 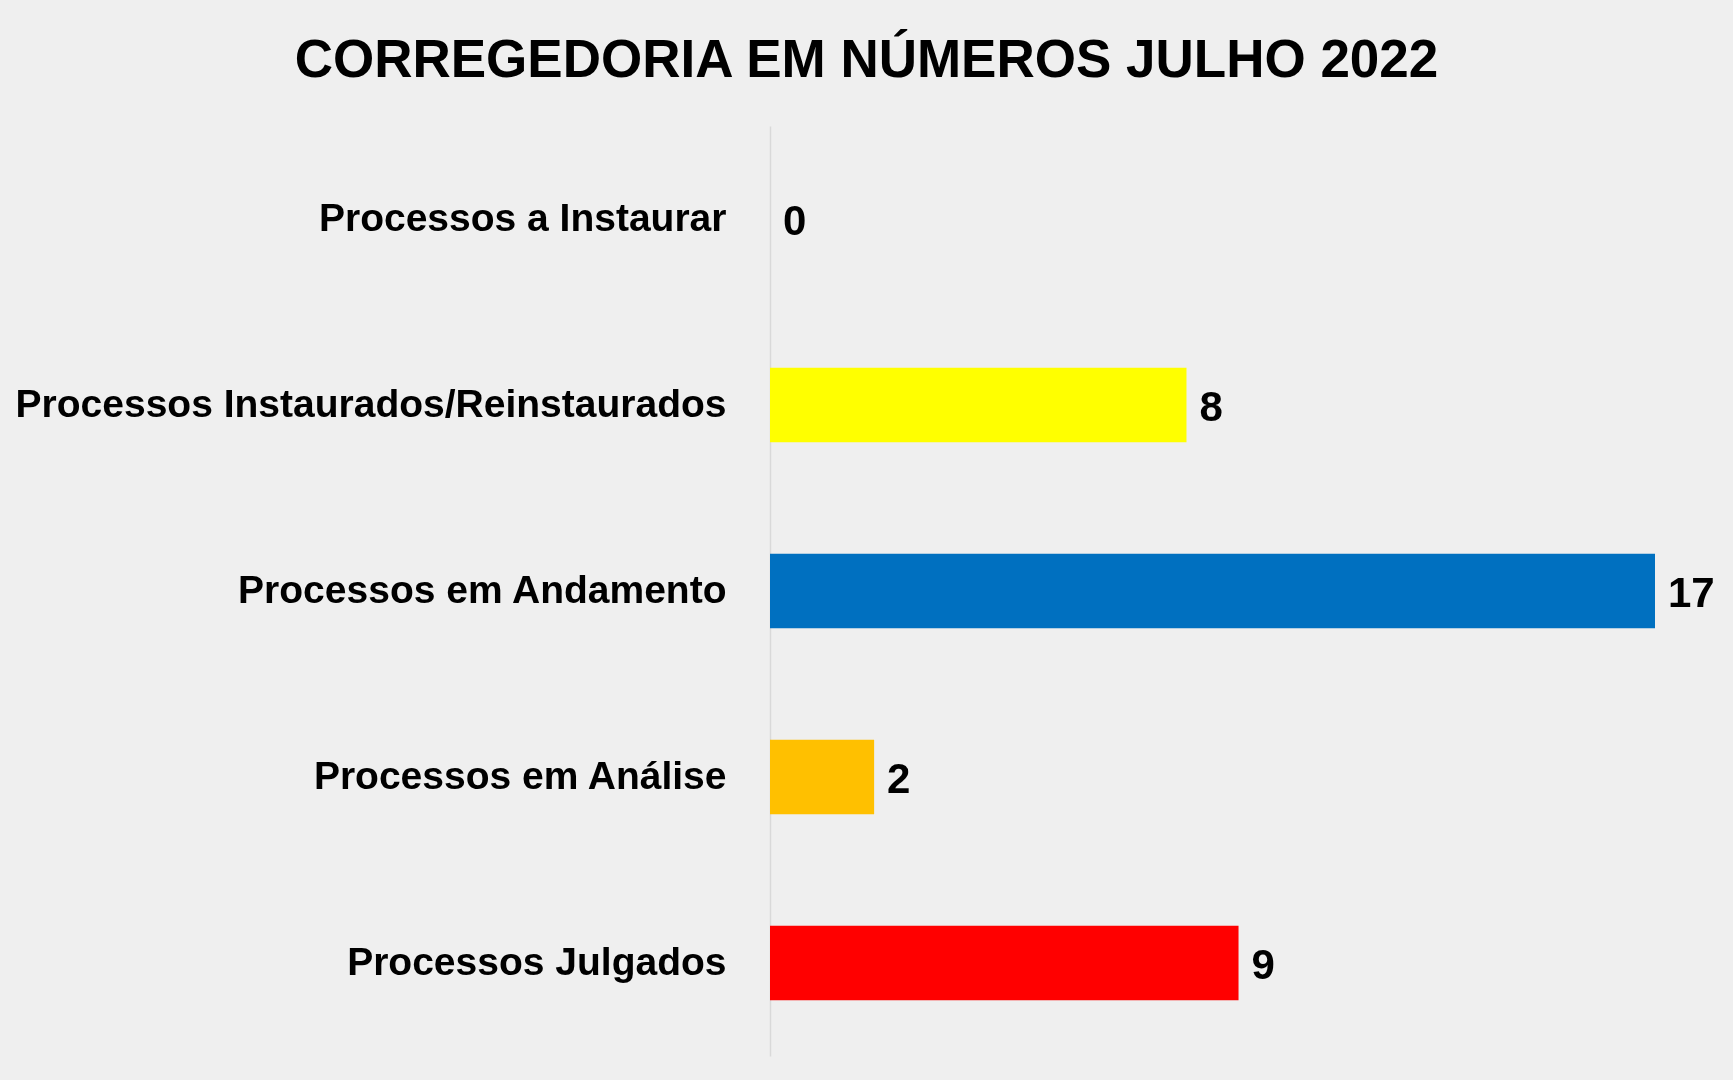 What do you see at coordinates (1691, 592) in the screenshot?
I see `data-label: 17` at bounding box center [1691, 592].